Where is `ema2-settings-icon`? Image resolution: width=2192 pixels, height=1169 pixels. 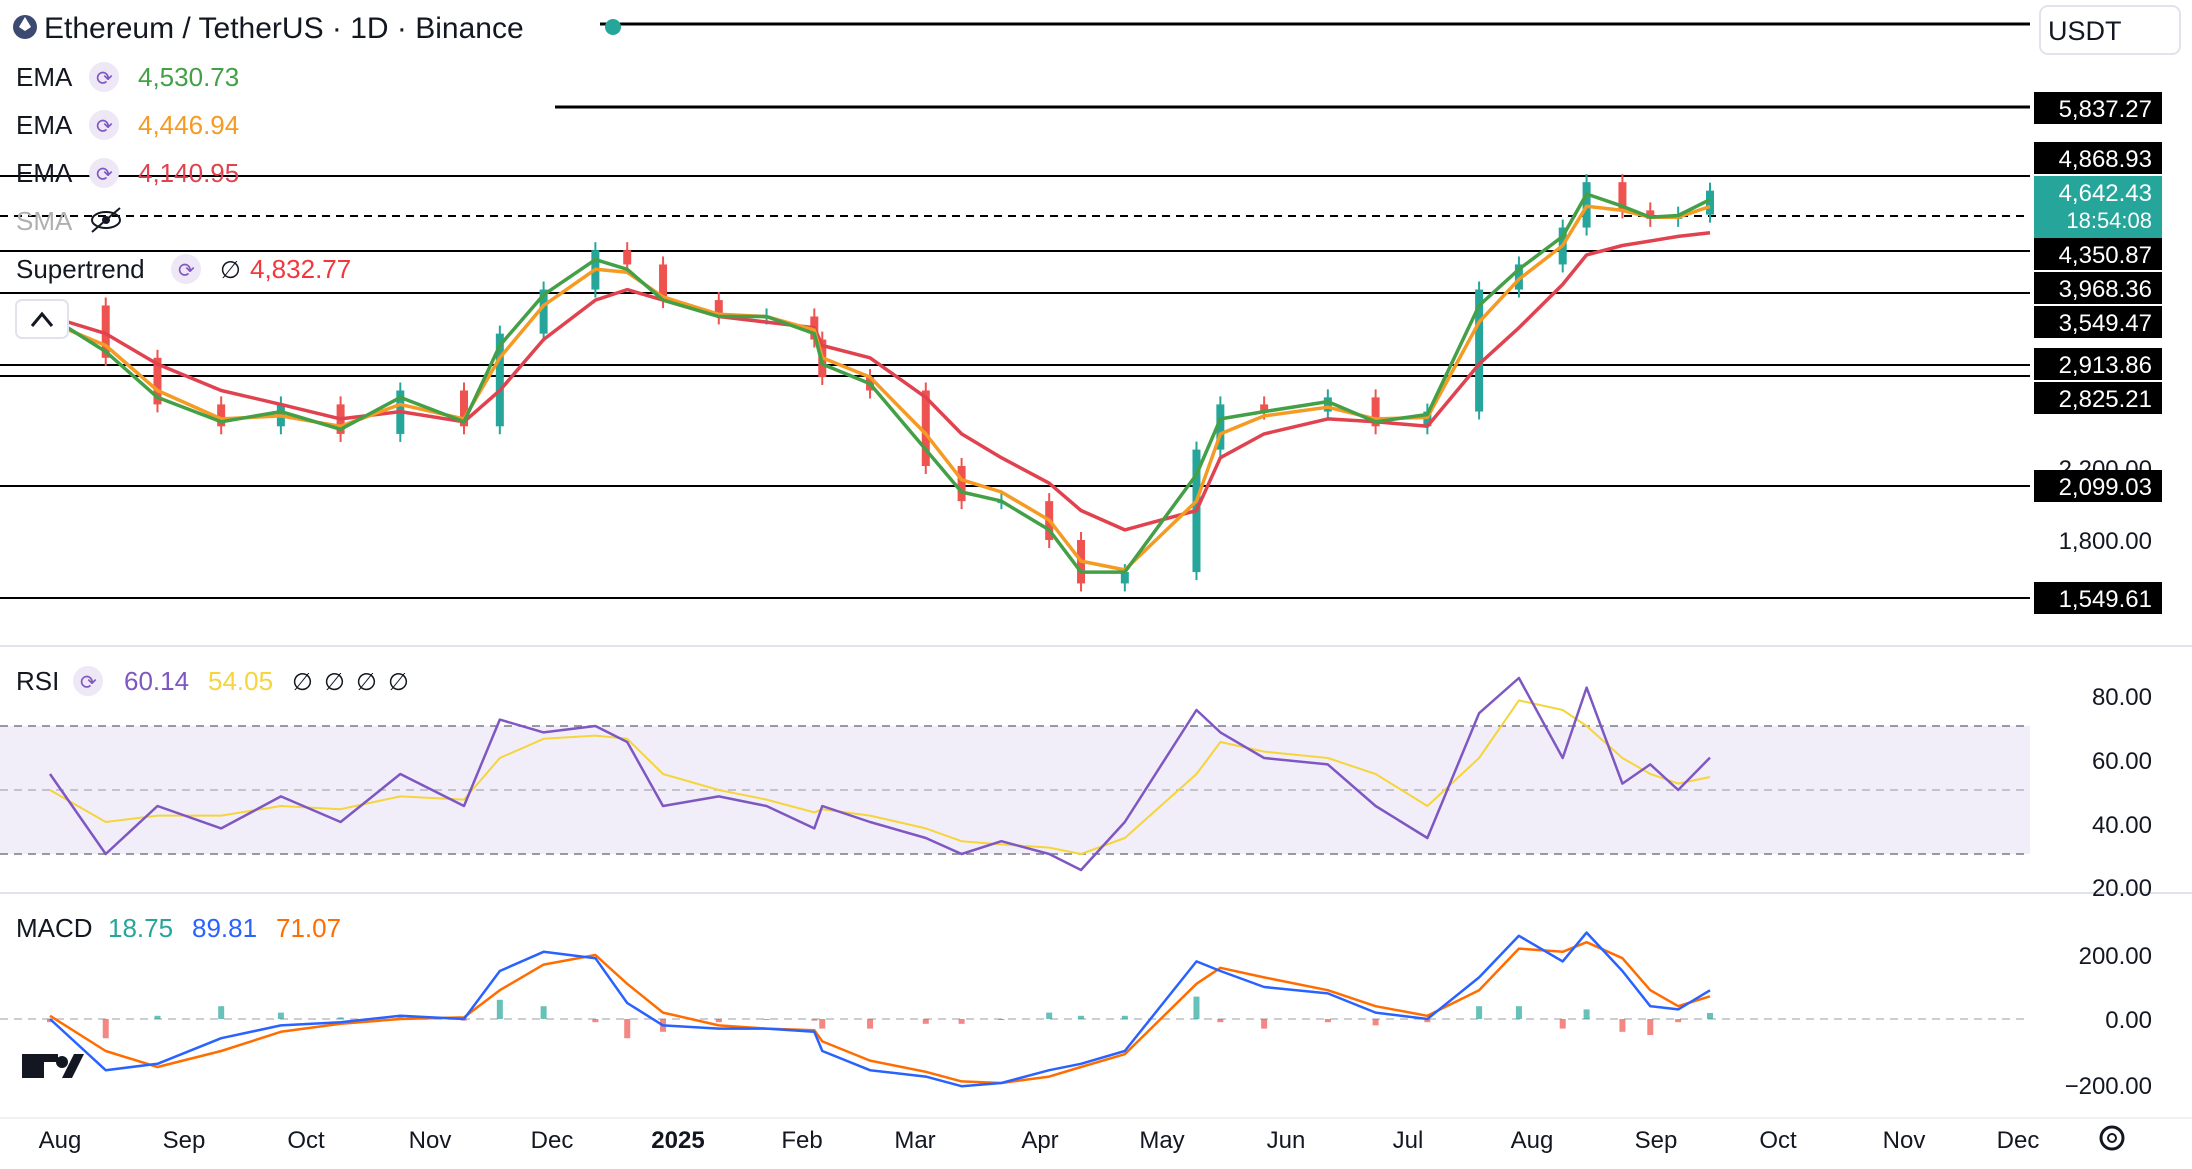 ema2-settings-icon is located at coordinates (104, 125).